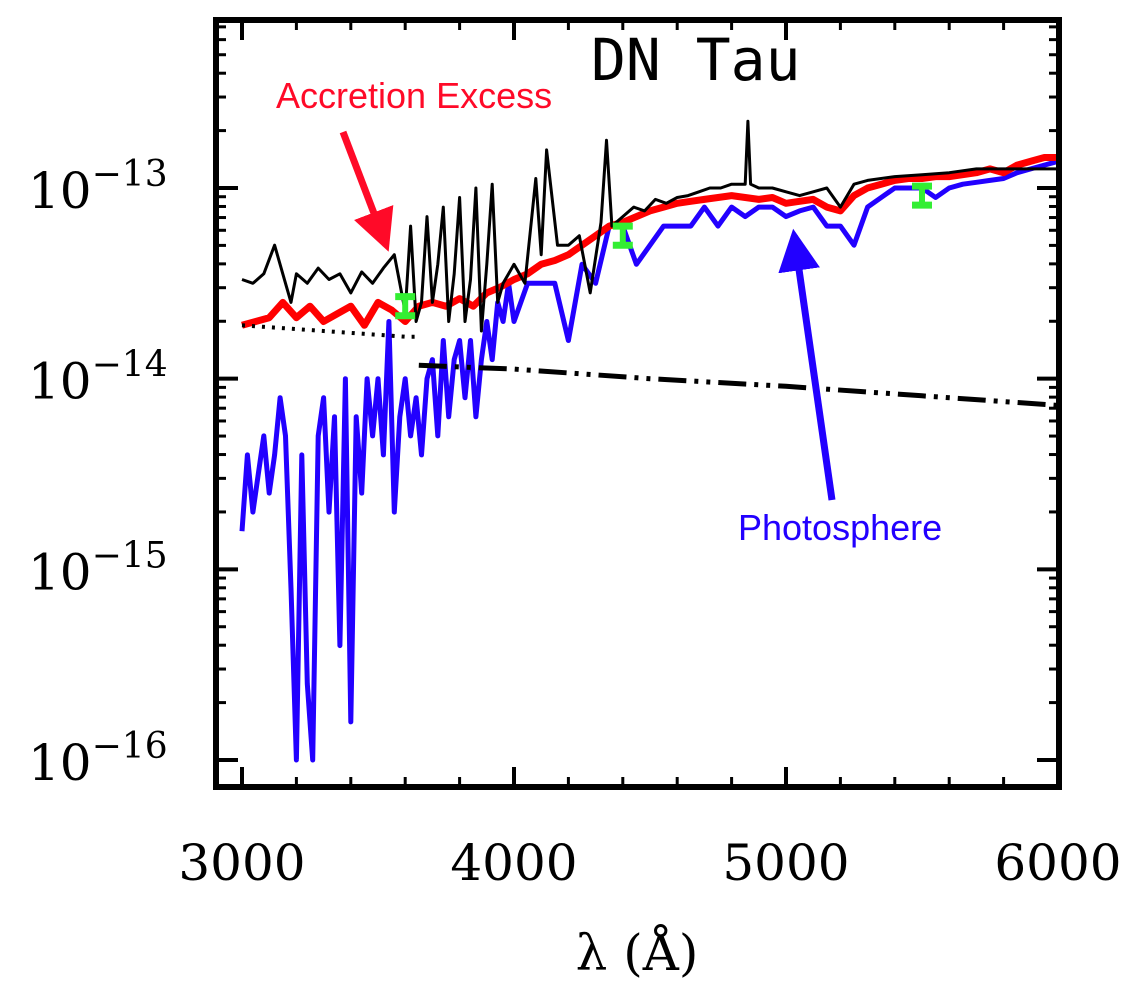  What do you see at coordinates (414, 95) in the screenshot?
I see `annotation-label: Accretion Excess` at bounding box center [414, 95].